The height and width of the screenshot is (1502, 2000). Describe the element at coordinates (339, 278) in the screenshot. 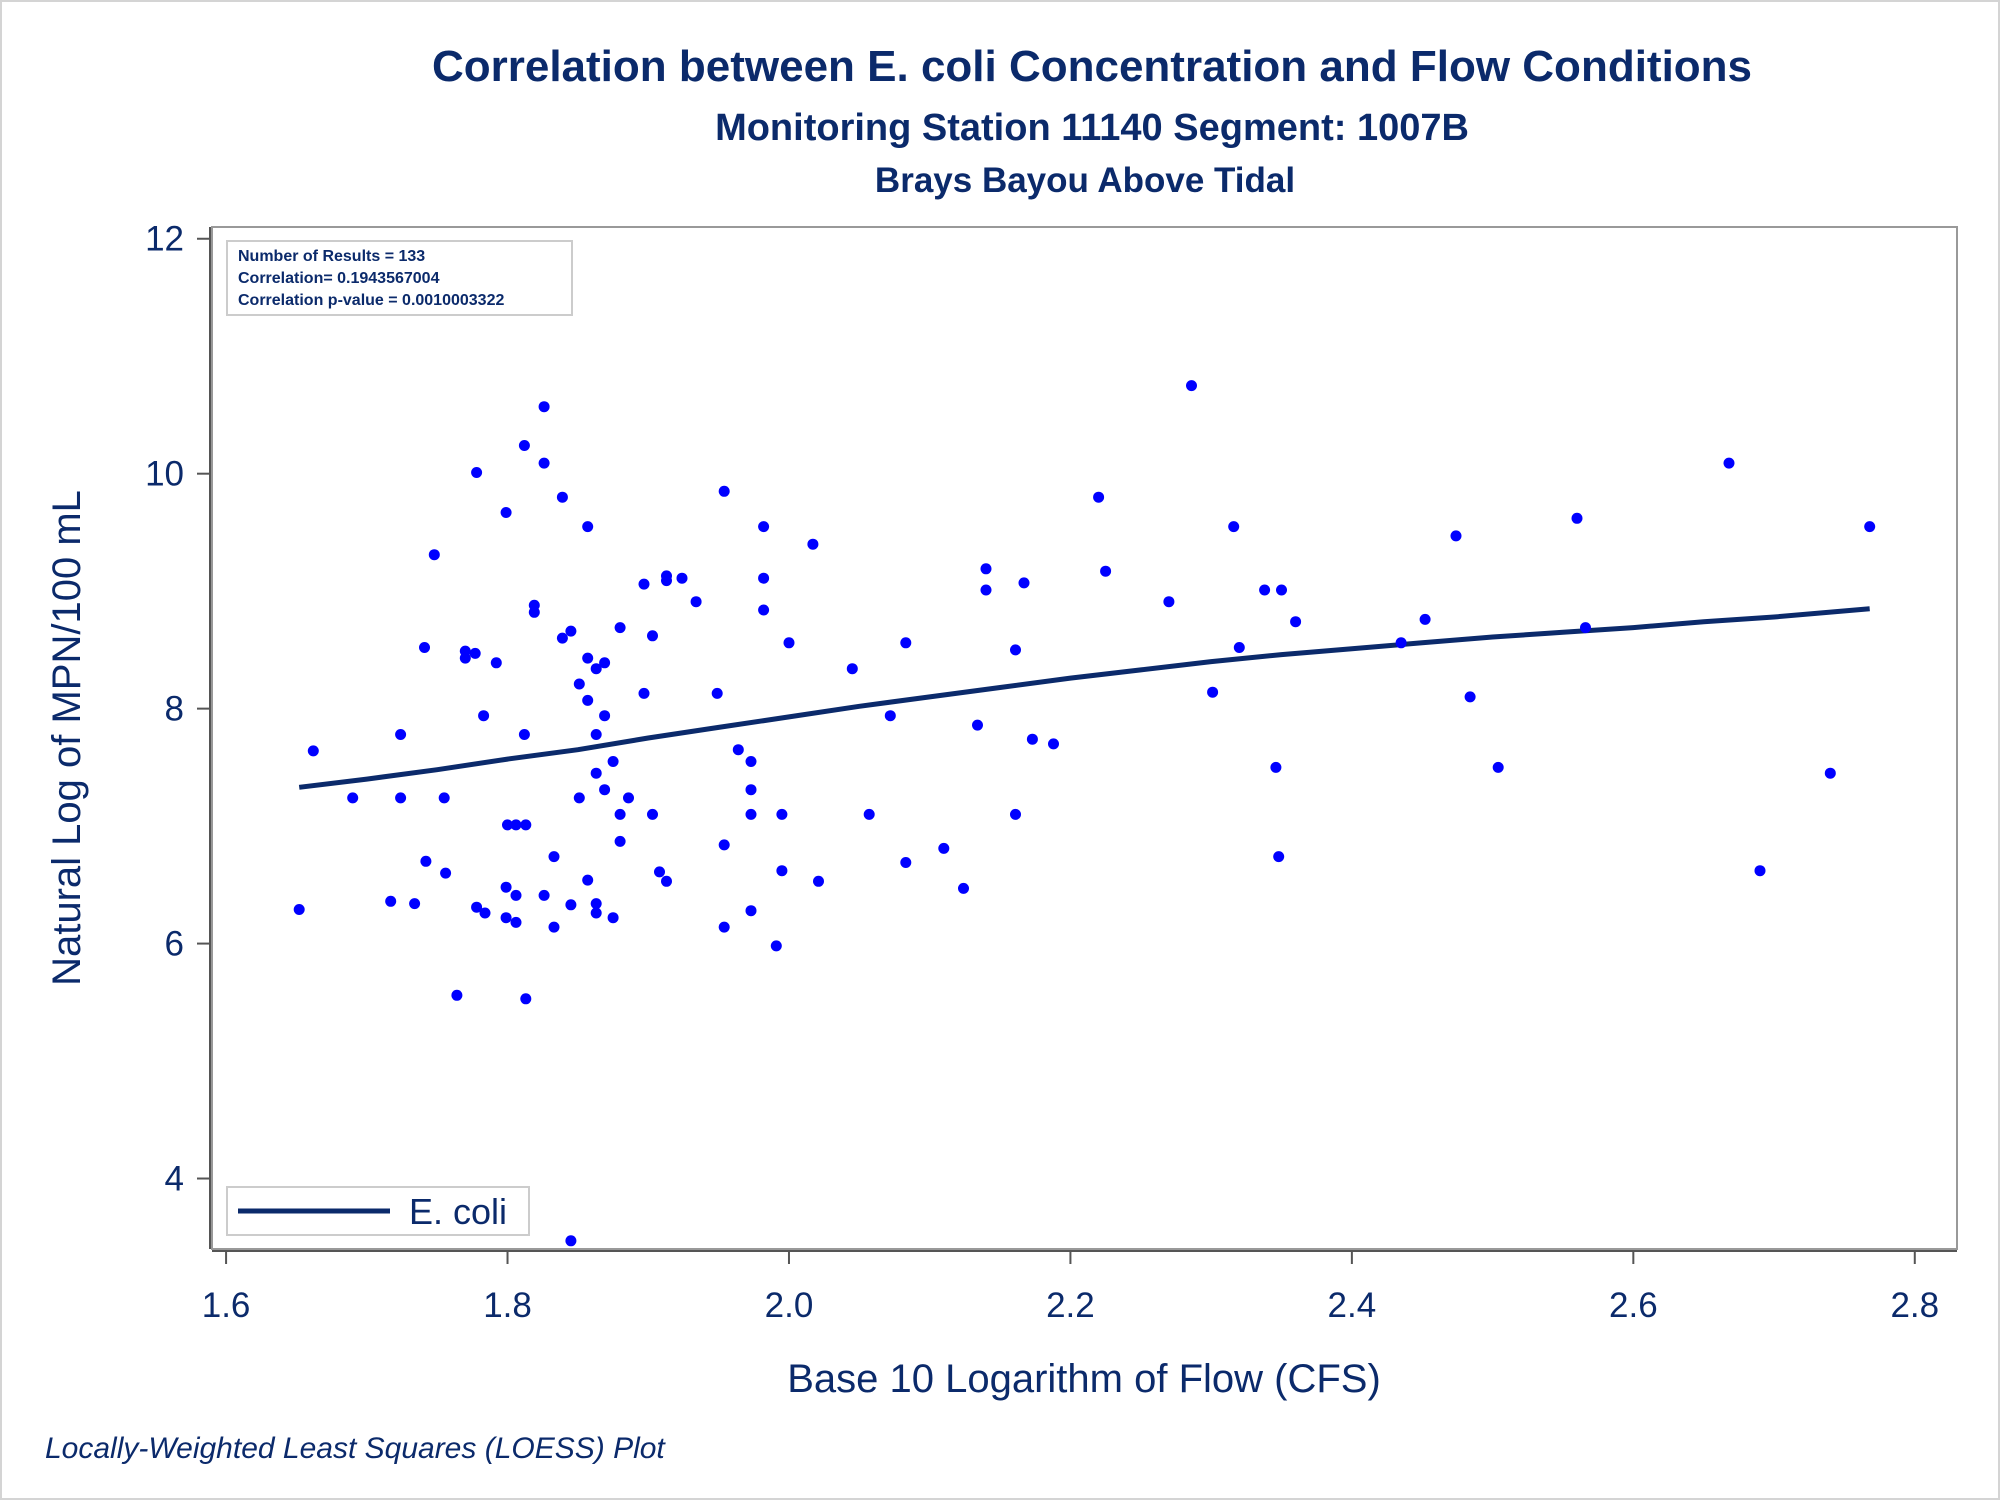

I see `stat-correlation: Correlation= 0.1943567004` at that location.